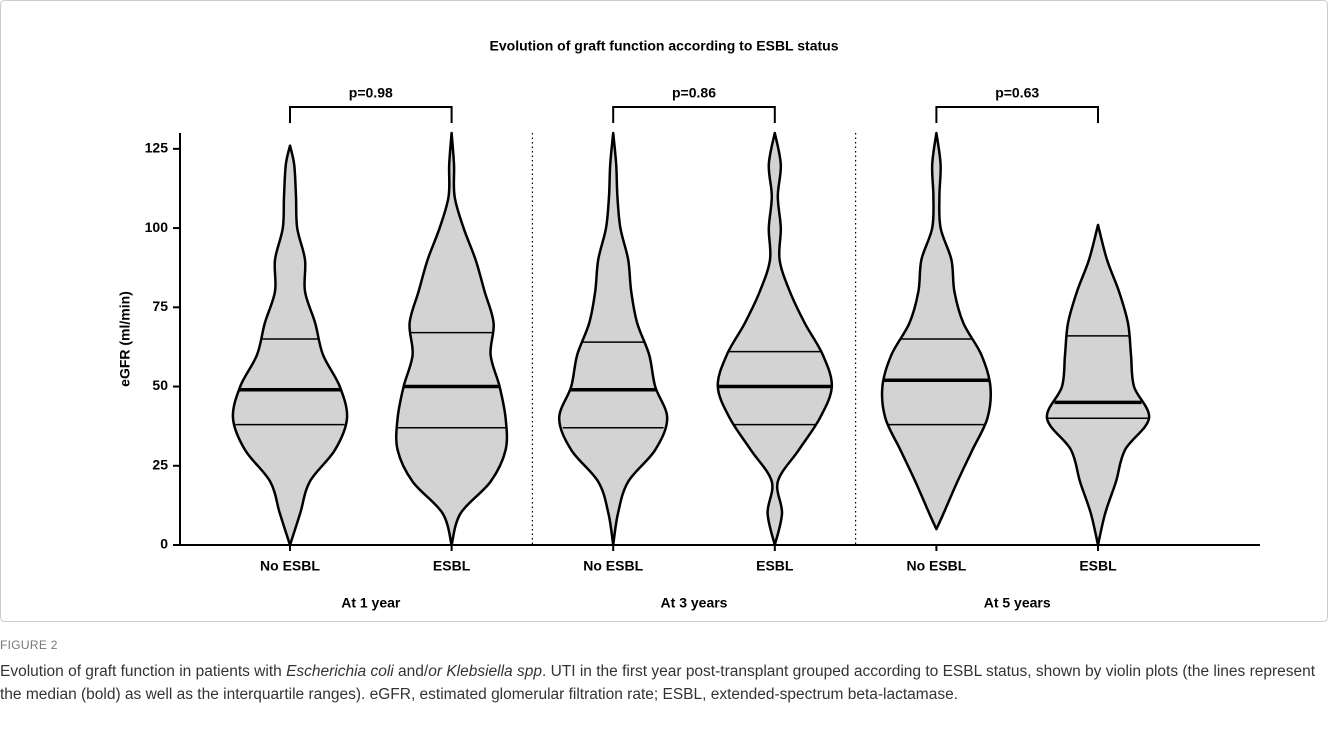  I want to click on p-value: p=0.86, so click(694, 93).